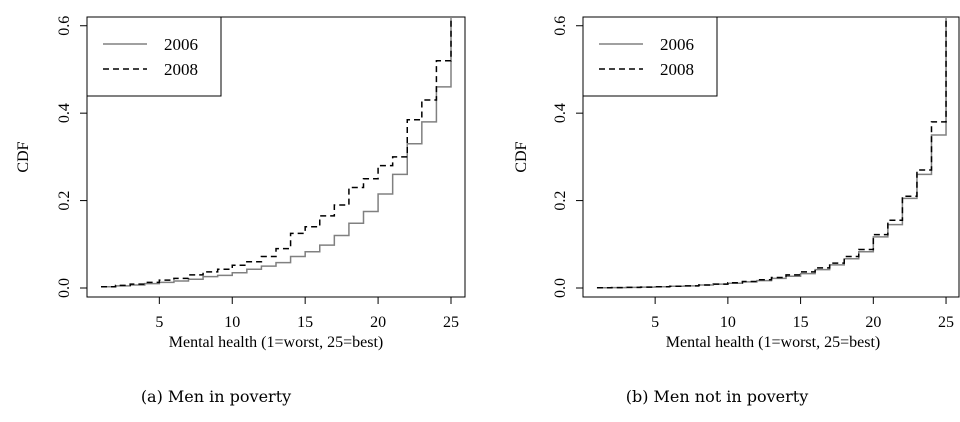 Image resolution: width=960 pixels, height=422 pixels. I want to click on chart-caption: (a) Men in poverty, so click(216, 396).